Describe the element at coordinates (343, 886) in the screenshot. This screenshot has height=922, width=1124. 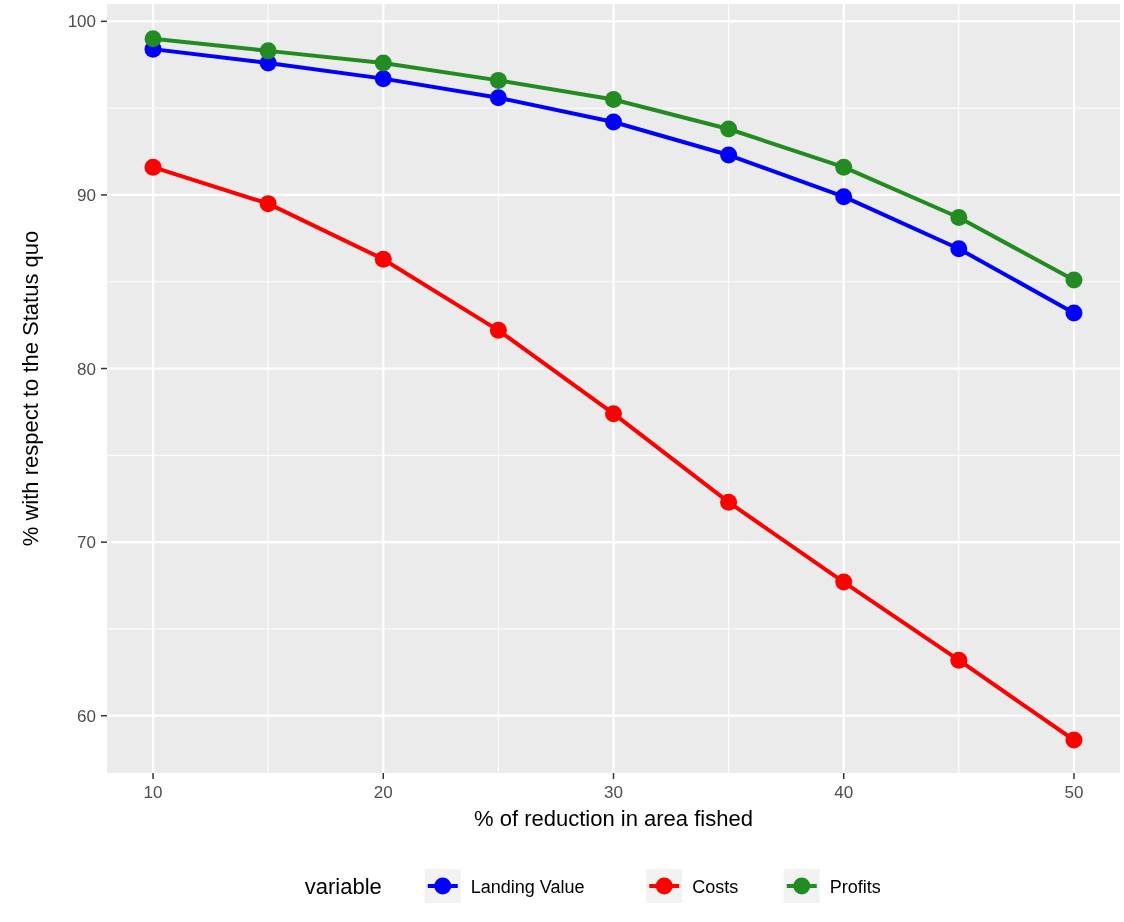
I see `legend-title: variable` at that location.